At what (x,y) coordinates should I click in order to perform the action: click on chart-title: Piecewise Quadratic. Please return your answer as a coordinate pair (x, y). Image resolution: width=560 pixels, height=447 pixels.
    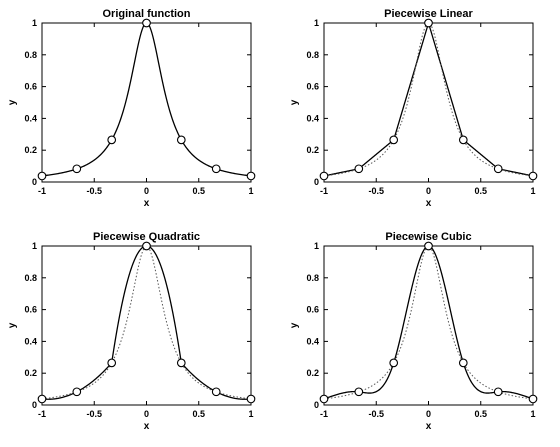
    Looking at the image, I should click on (146, 237).